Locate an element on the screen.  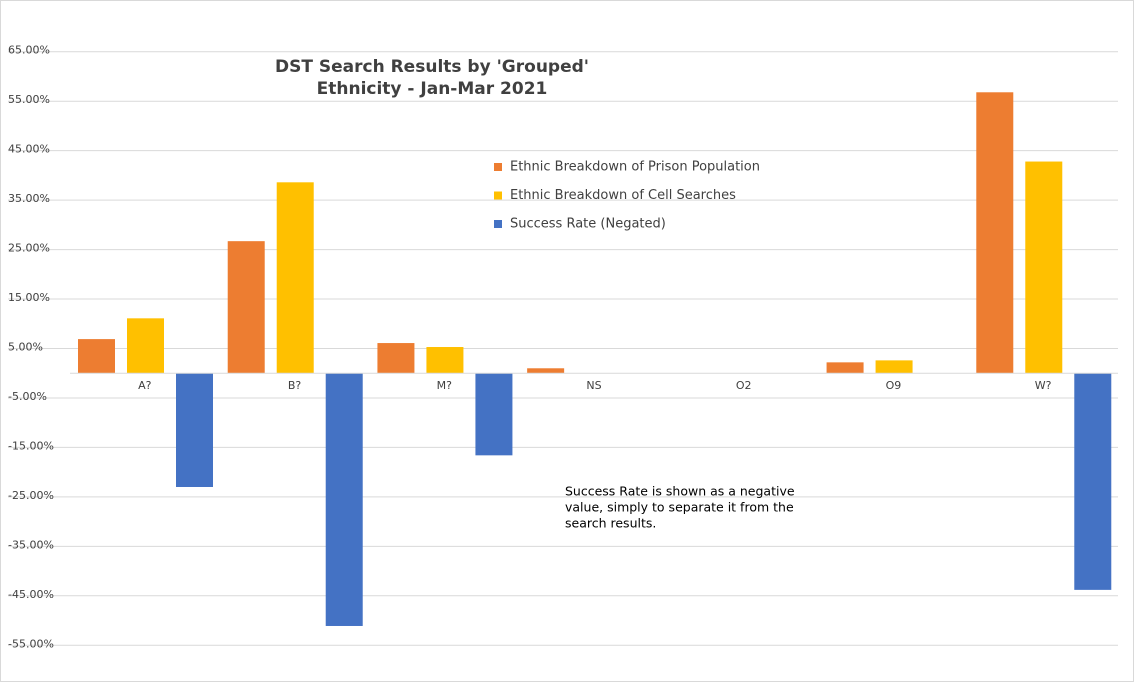
annotation: value, simply to separate it from the is located at coordinates (679, 507).